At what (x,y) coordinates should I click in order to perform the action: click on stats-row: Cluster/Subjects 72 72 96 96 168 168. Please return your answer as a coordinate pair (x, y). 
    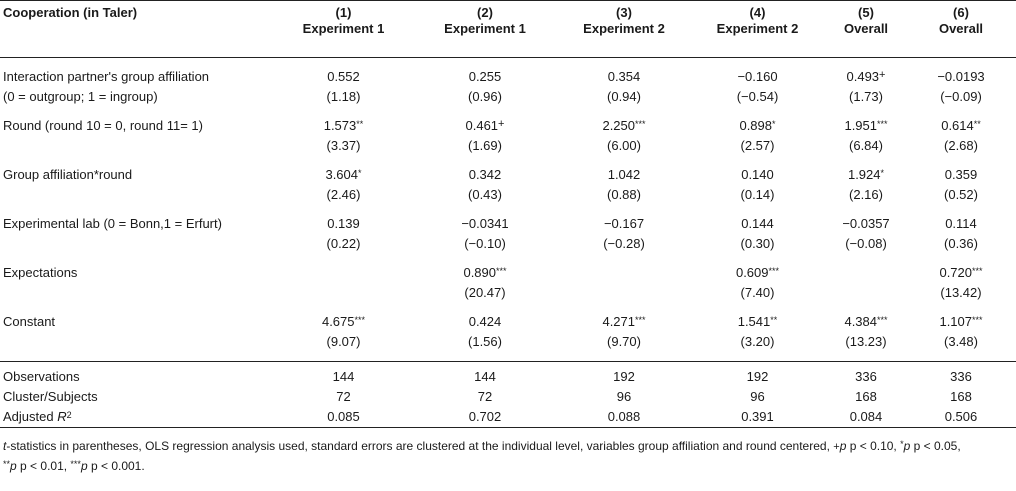
    Looking at the image, I should click on (508, 397).